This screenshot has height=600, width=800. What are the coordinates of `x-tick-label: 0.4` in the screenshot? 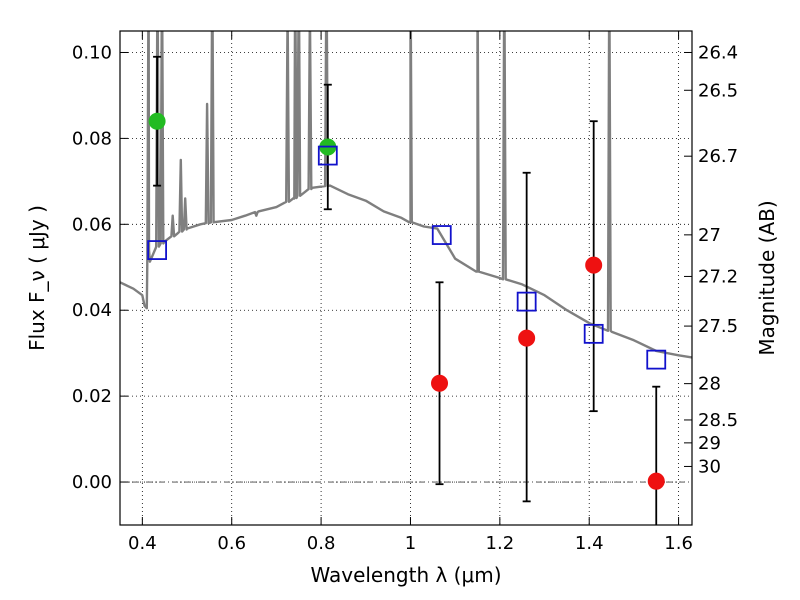 It's located at (142, 543).